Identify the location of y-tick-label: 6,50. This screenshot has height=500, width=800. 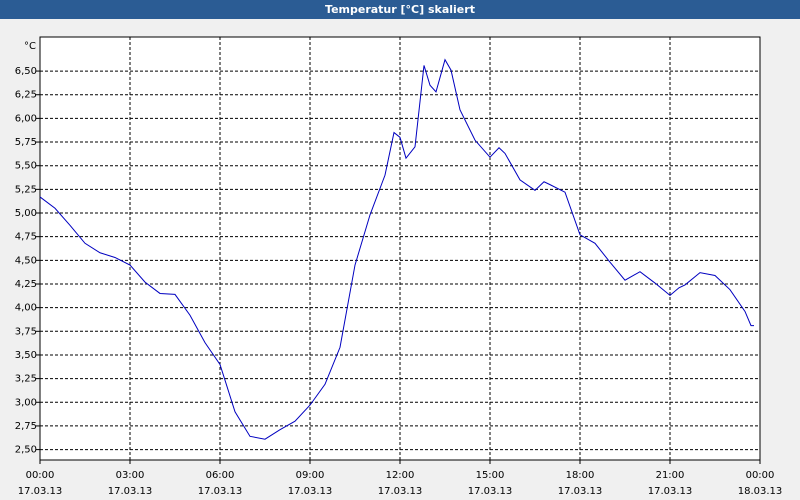
(26, 71).